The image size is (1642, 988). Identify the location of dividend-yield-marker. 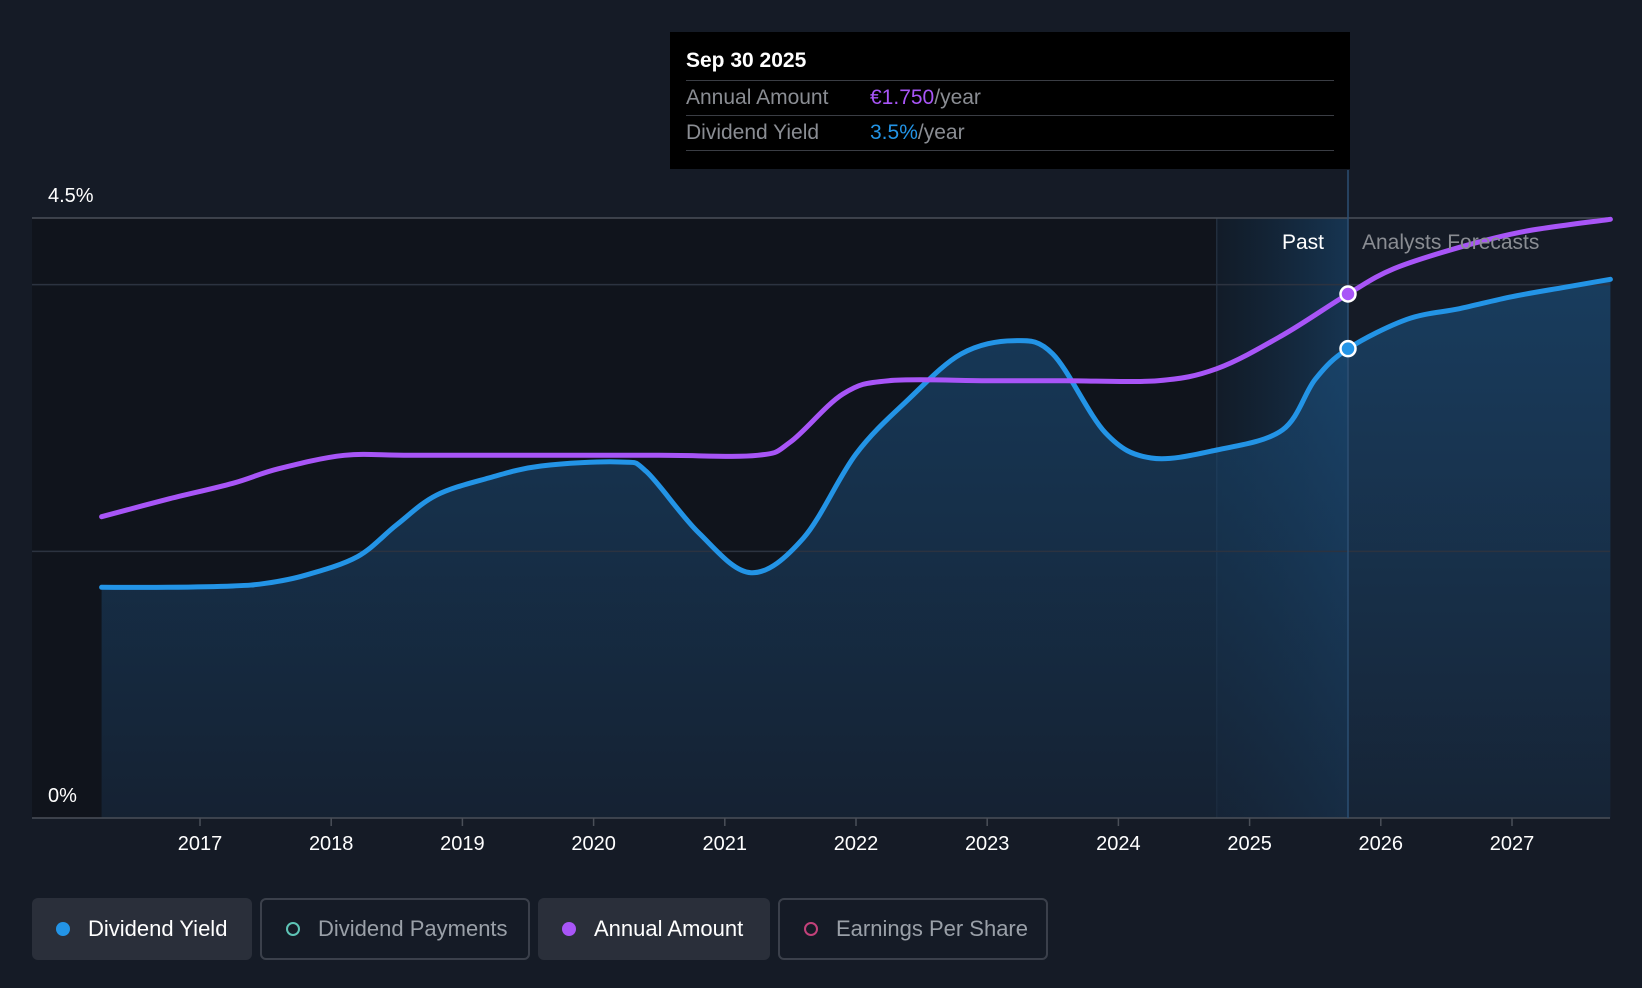
(1348, 348).